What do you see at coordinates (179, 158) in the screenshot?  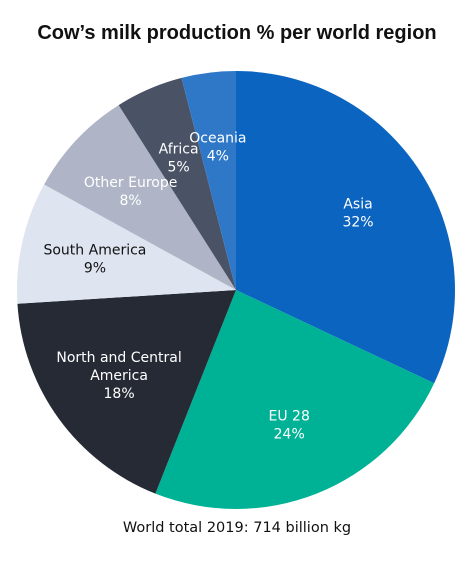 I see `slice-label-africa: Africa 5%` at bounding box center [179, 158].